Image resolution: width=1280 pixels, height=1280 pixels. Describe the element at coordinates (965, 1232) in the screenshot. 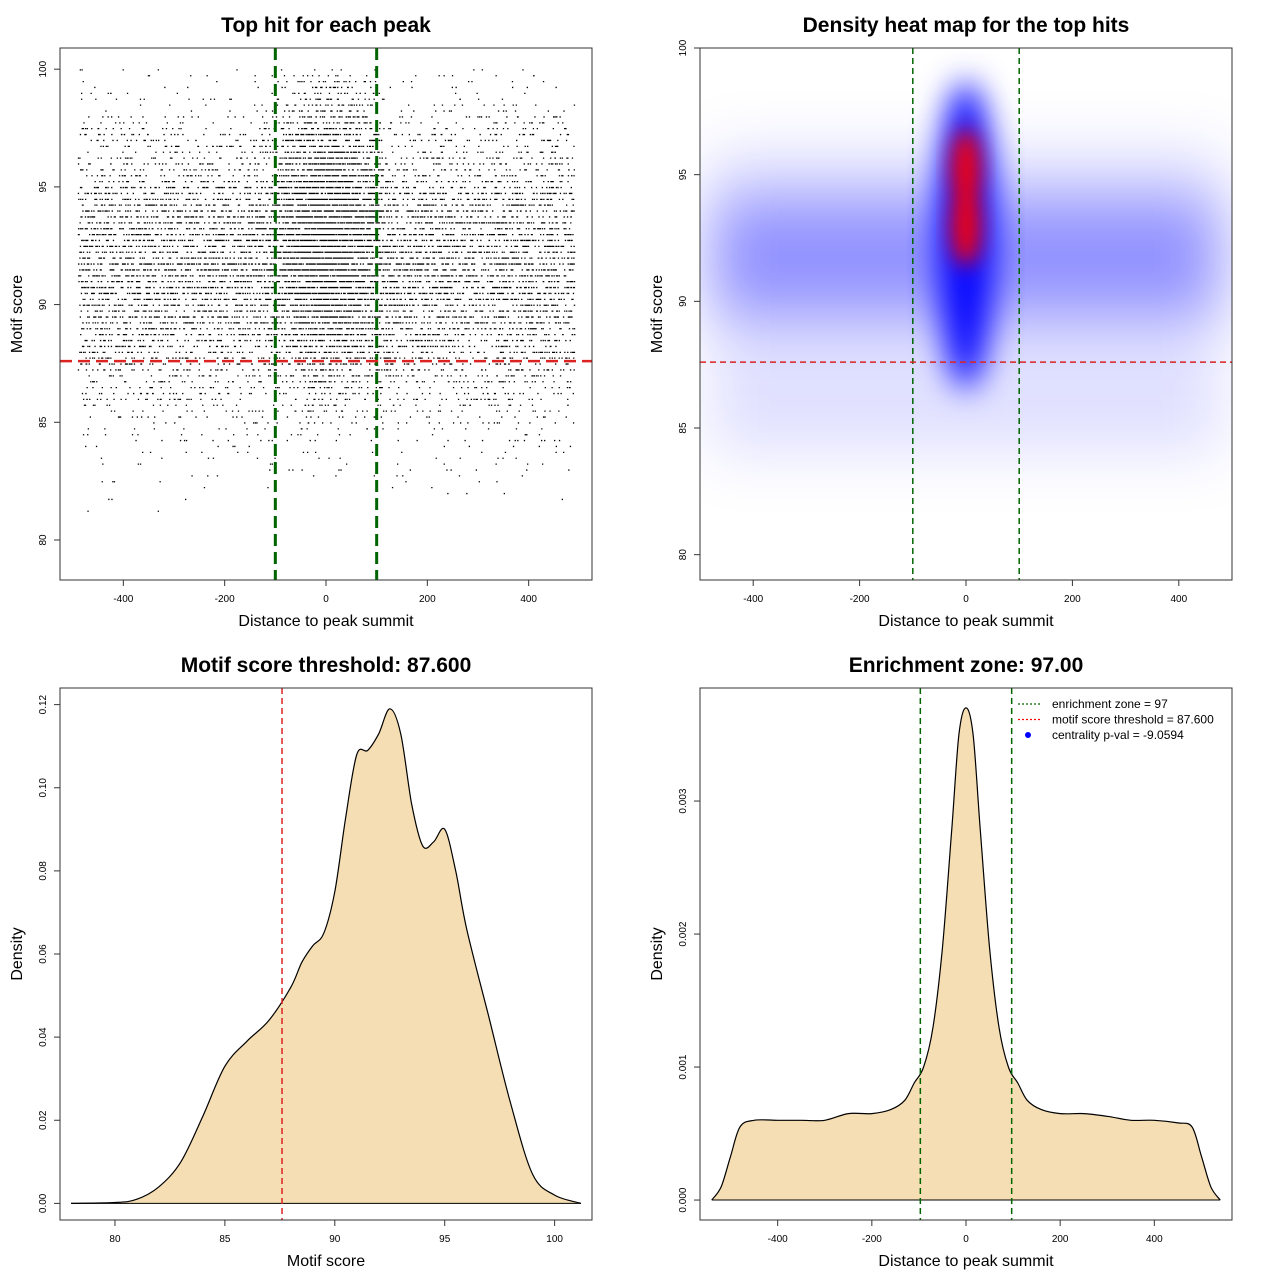

I see `distance-density-x-axis: -400 -200 0 200 400` at that location.